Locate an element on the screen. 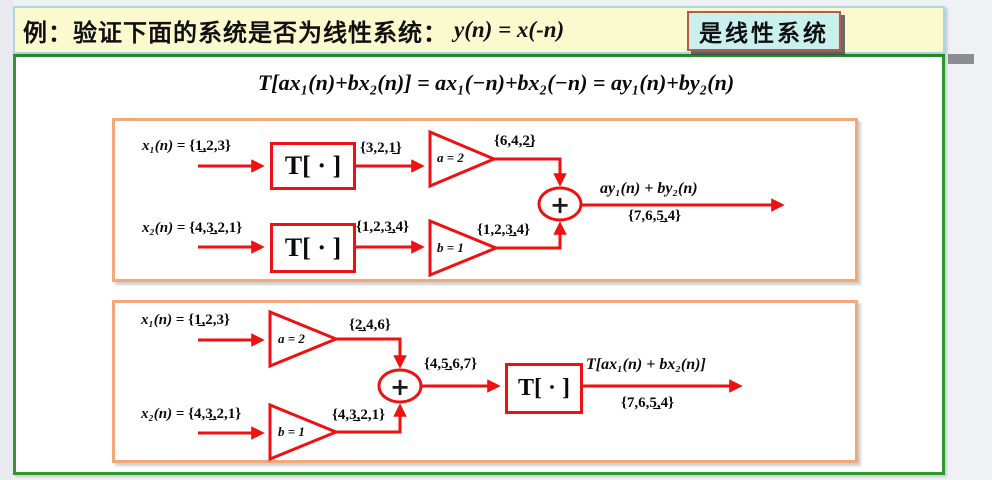  t-operator-box-2: T[ · ] is located at coordinates (313, 248).